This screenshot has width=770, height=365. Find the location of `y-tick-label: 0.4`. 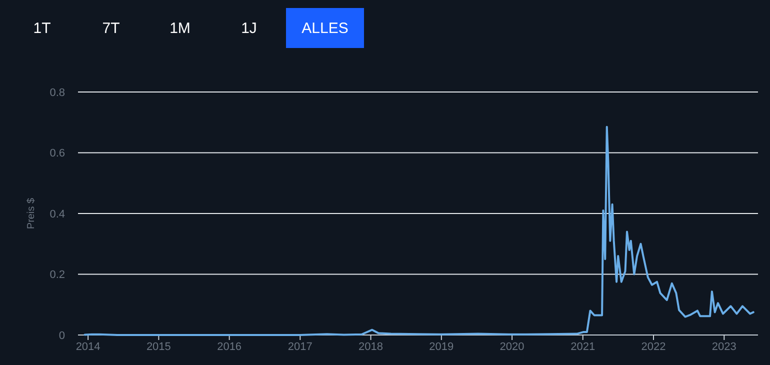

y-tick-label: 0.4 is located at coordinates (57, 214).